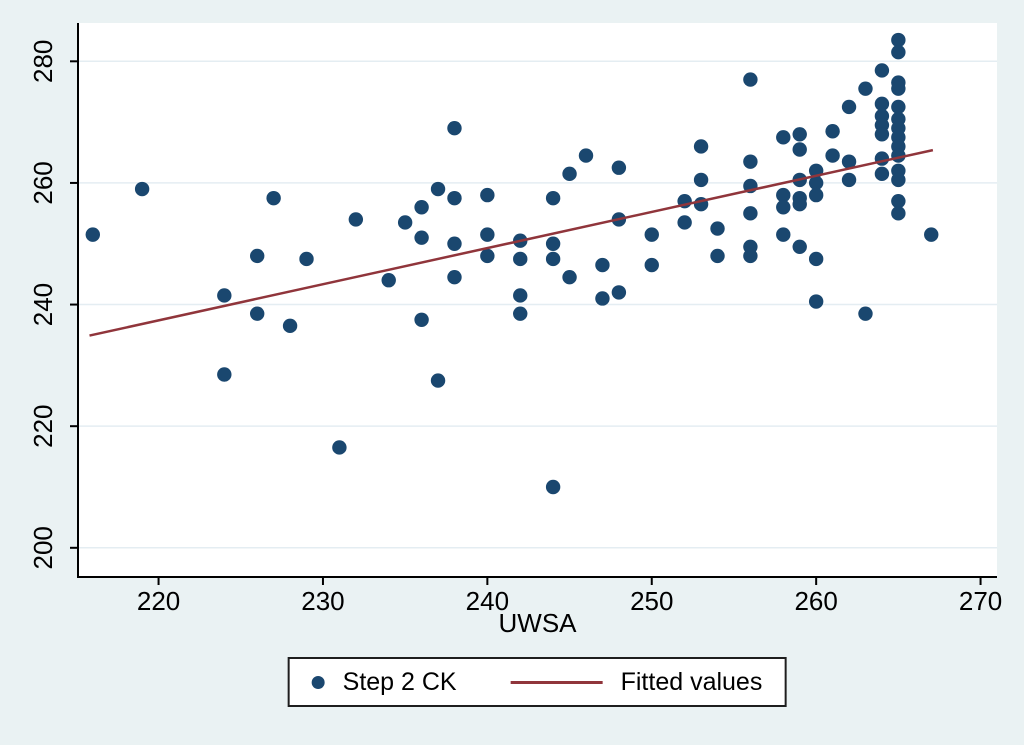 Image resolution: width=1024 pixels, height=745 pixels. Describe the element at coordinates (691, 681) in the screenshot. I see `legend-label-fitted-values: Fitted values` at that location.